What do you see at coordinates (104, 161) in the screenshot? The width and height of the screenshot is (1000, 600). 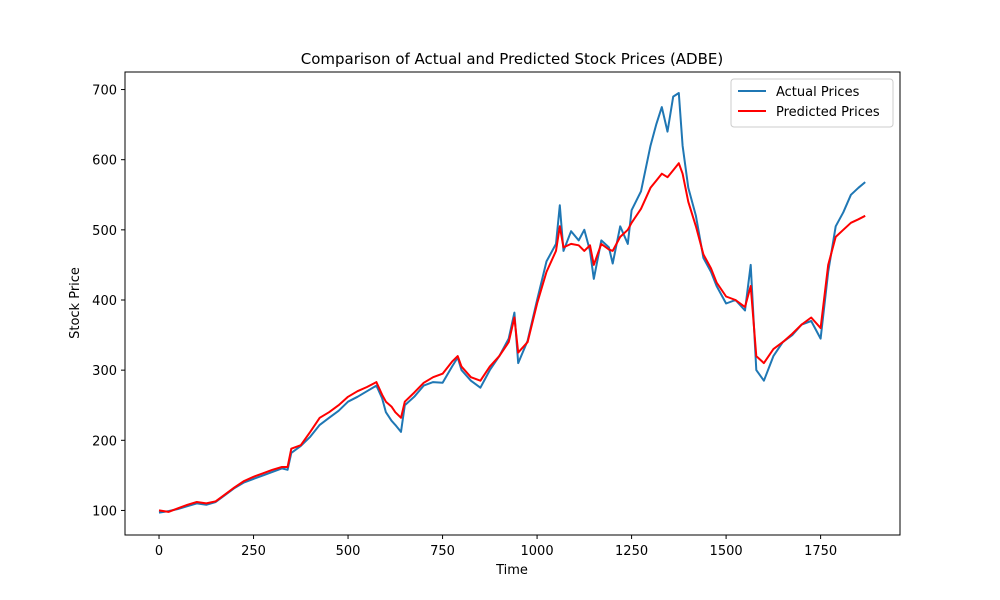 I see `y-tick-label: 600` at bounding box center [104, 161].